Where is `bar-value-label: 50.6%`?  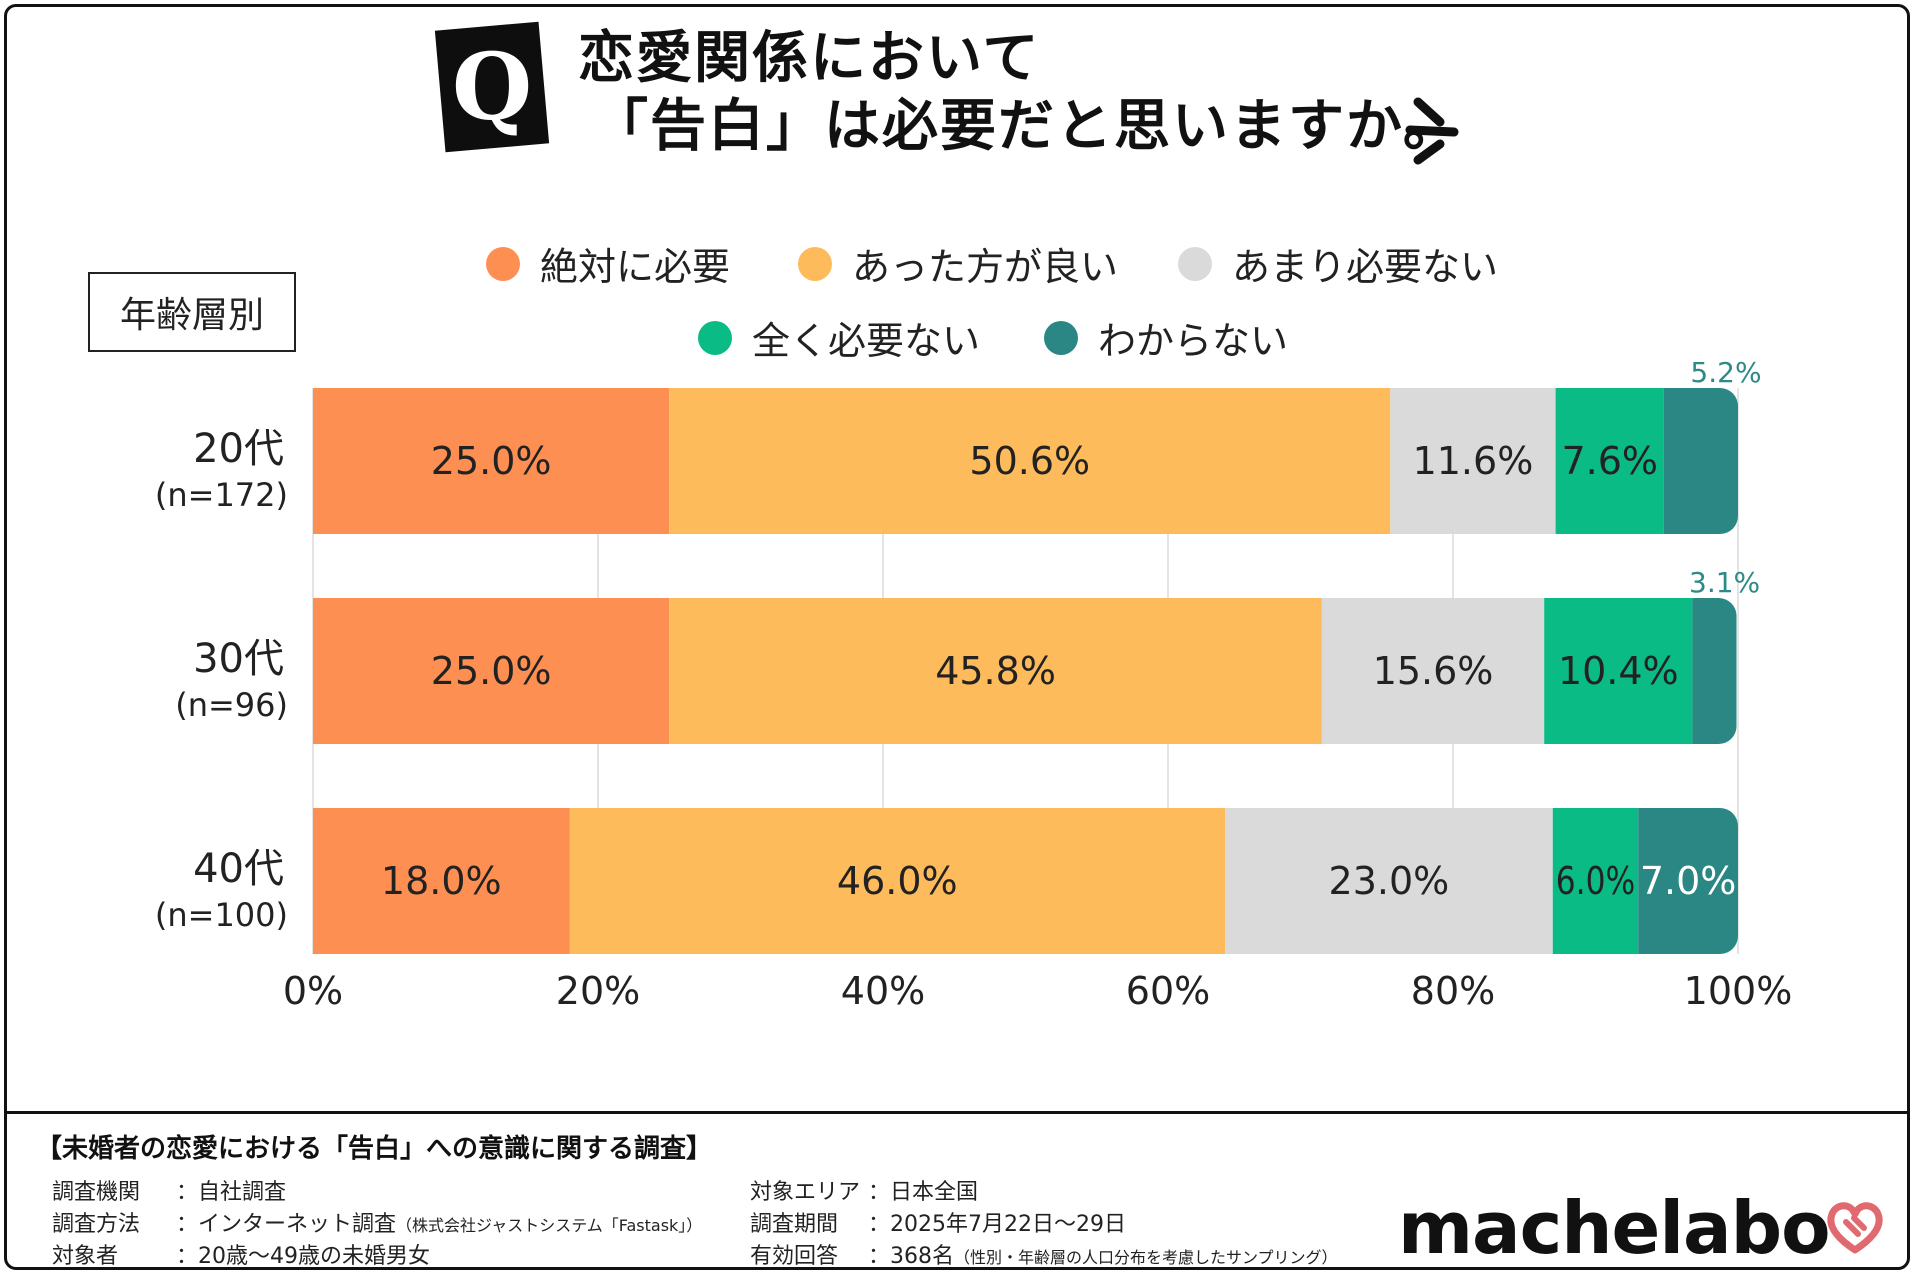 bar-value-label: 50.6% is located at coordinates (1029, 461).